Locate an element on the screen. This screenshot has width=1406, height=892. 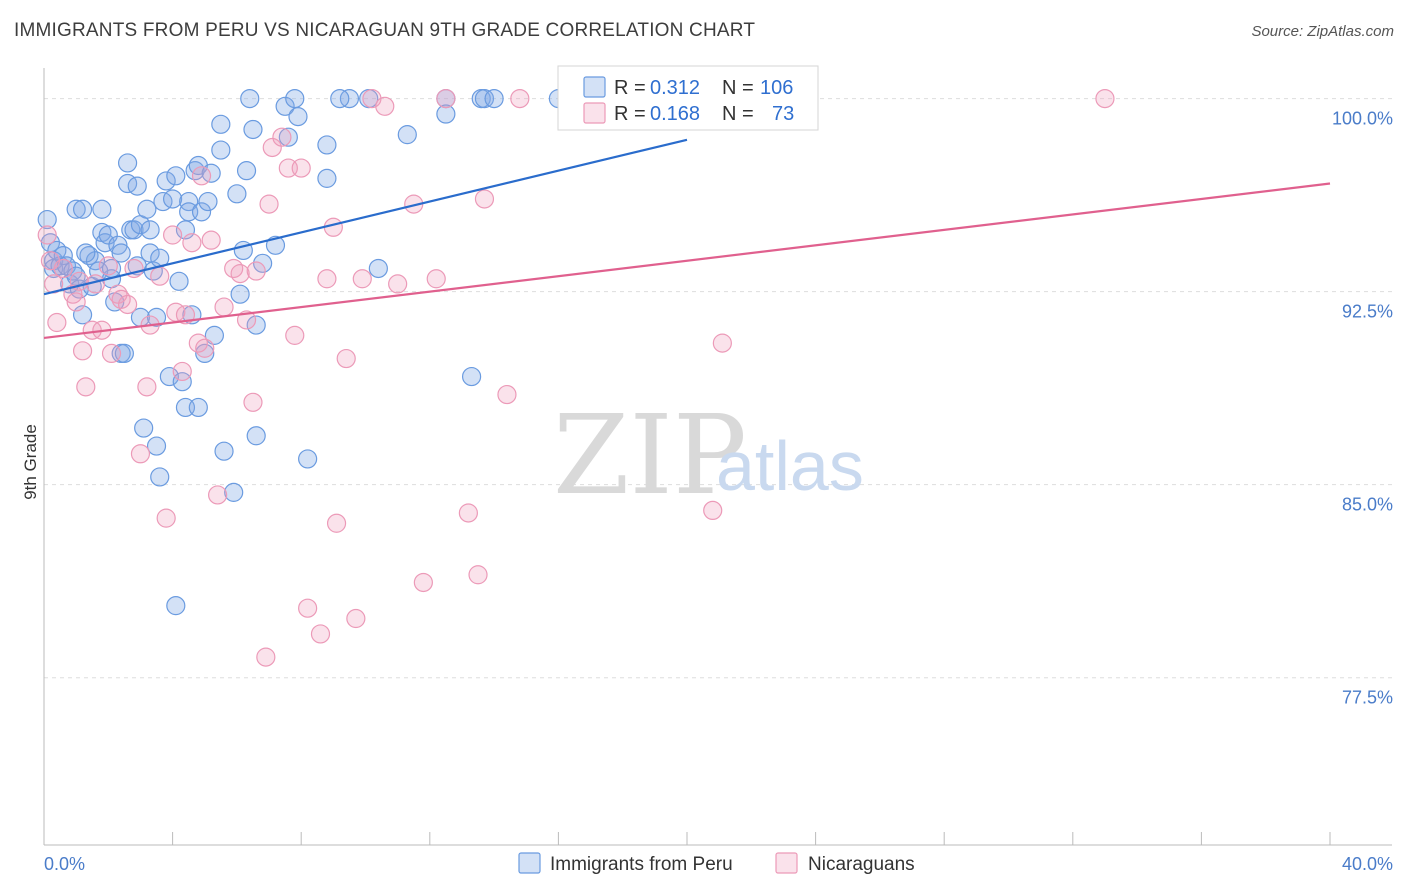
y-tick-labels: 100.0% 92.5% 85.0% 77.5% is located at coordinates (1362, 408).